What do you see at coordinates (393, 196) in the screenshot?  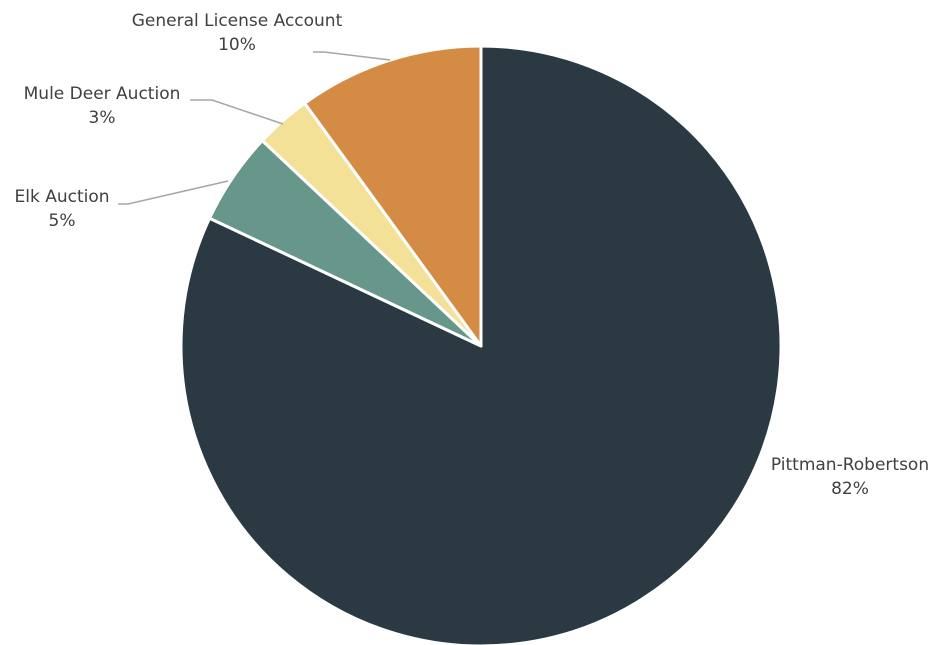 I see `pie-slice-general-license-account` at bounding box center [393, 196].